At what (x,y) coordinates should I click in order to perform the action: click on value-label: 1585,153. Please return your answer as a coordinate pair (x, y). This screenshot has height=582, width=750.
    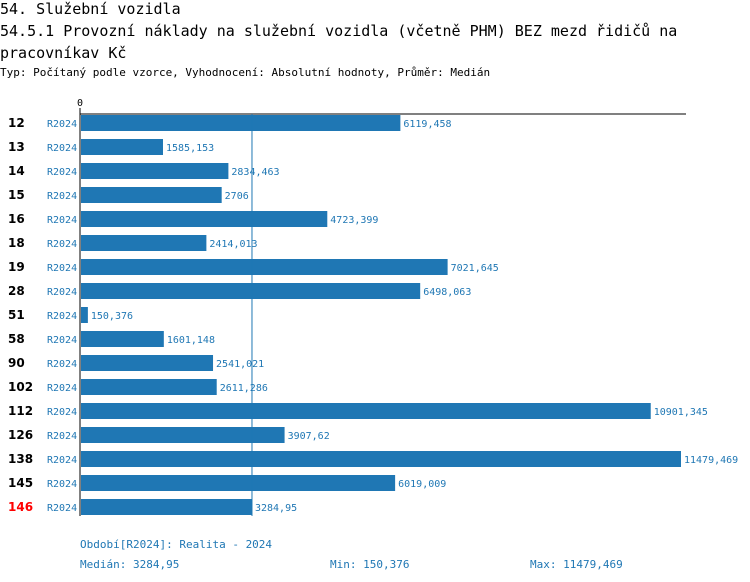
    Looking at the image, I should click on (190, 148).